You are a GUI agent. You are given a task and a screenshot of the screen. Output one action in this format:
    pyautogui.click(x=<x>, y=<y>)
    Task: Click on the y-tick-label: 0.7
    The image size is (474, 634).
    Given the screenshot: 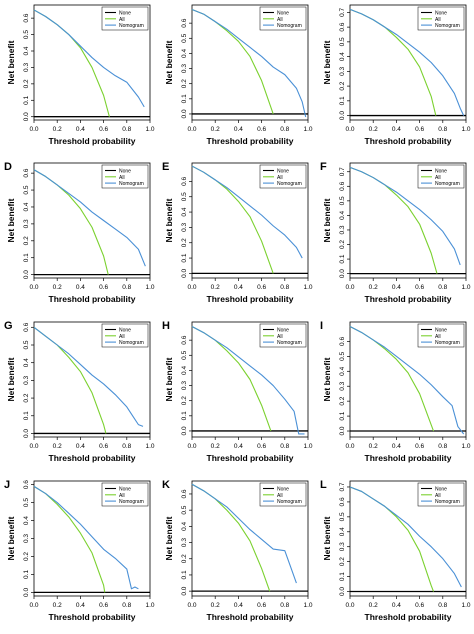 What is the action you would take?
    pyautogui.click(x=342, y=486)
    